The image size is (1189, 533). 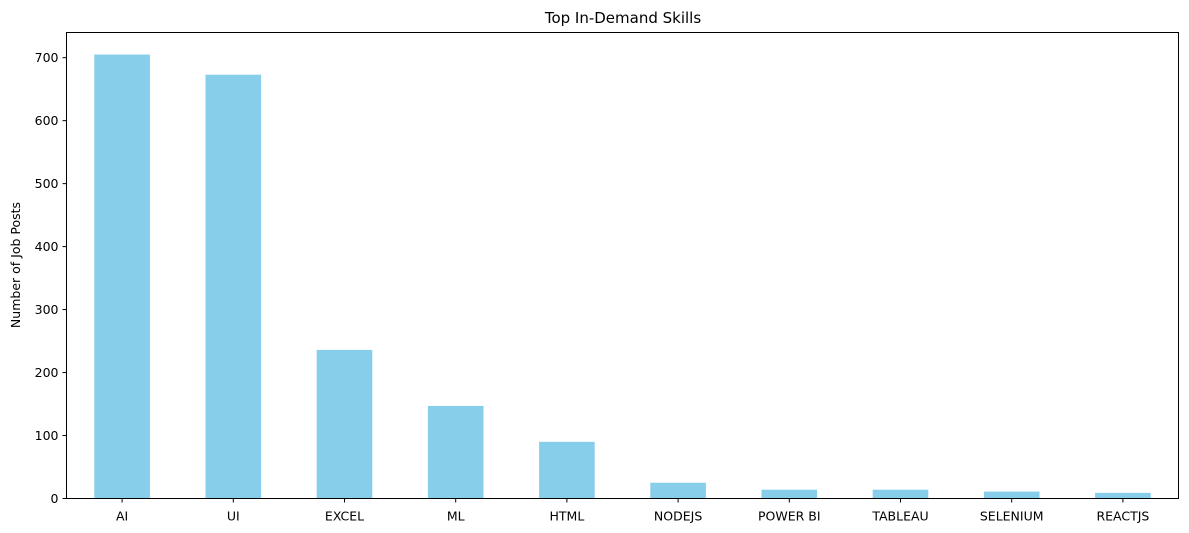 I want to click on x-tick-label: REACTJS, so click(x=1122, y=516).